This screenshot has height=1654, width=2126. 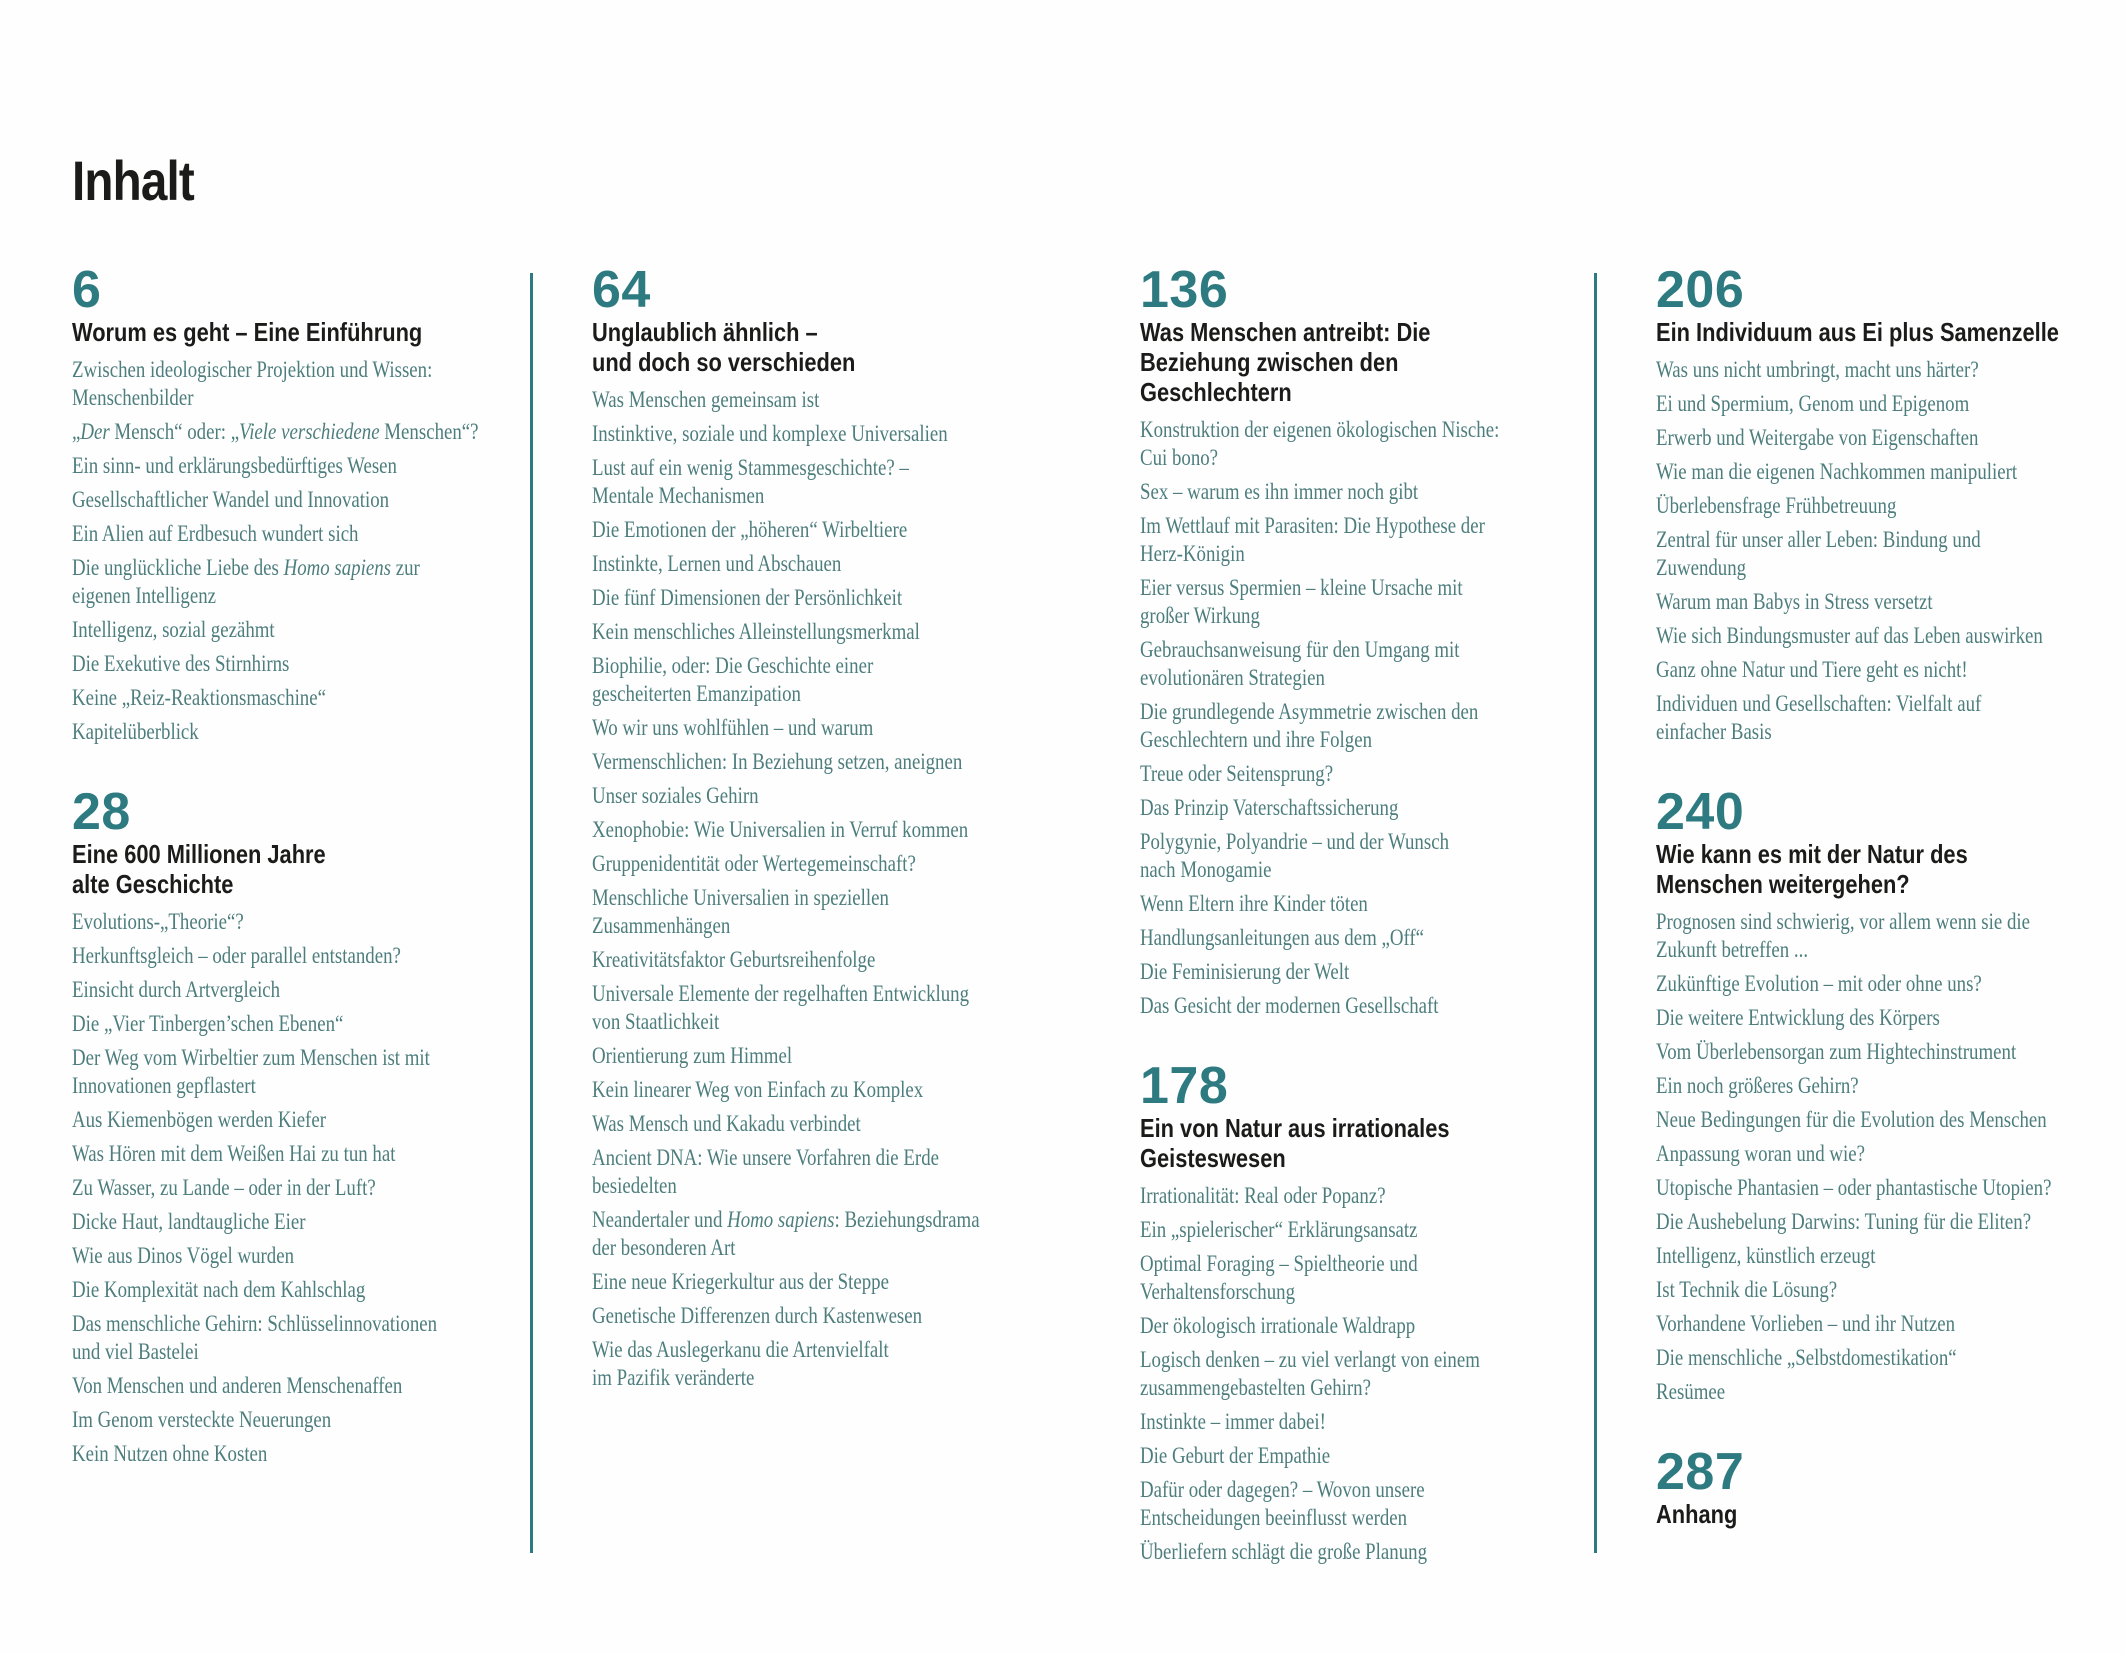 What do you see at coordinates (1254, 903) in the screenshot?
I see `toc-entry: Wenn Eltern ihre Kinder töten` at bounding box center [1254, 903].